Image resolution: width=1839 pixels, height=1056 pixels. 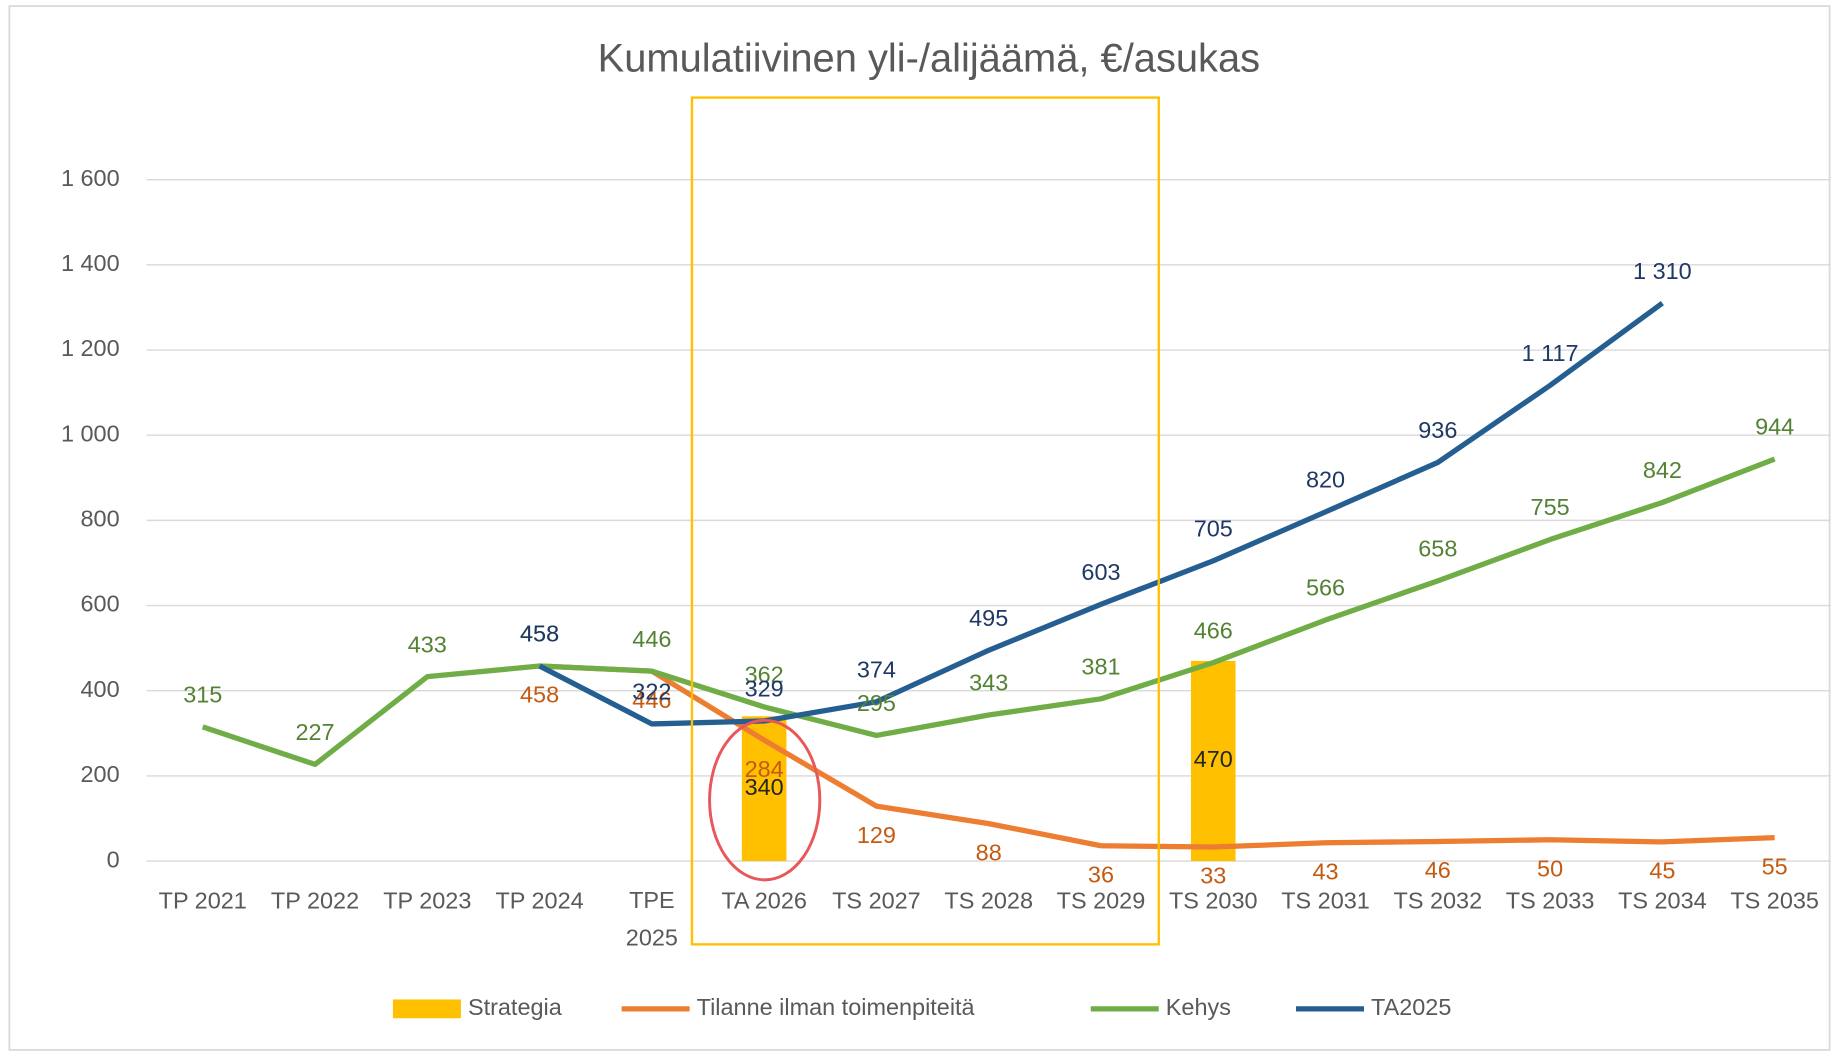 What do you see at coordinates (929, 59) in the screenshot?
I see `chart-title: Kumulatiivinen yli-/alijäämä, €/asukas` at bounding box center [929, 59].